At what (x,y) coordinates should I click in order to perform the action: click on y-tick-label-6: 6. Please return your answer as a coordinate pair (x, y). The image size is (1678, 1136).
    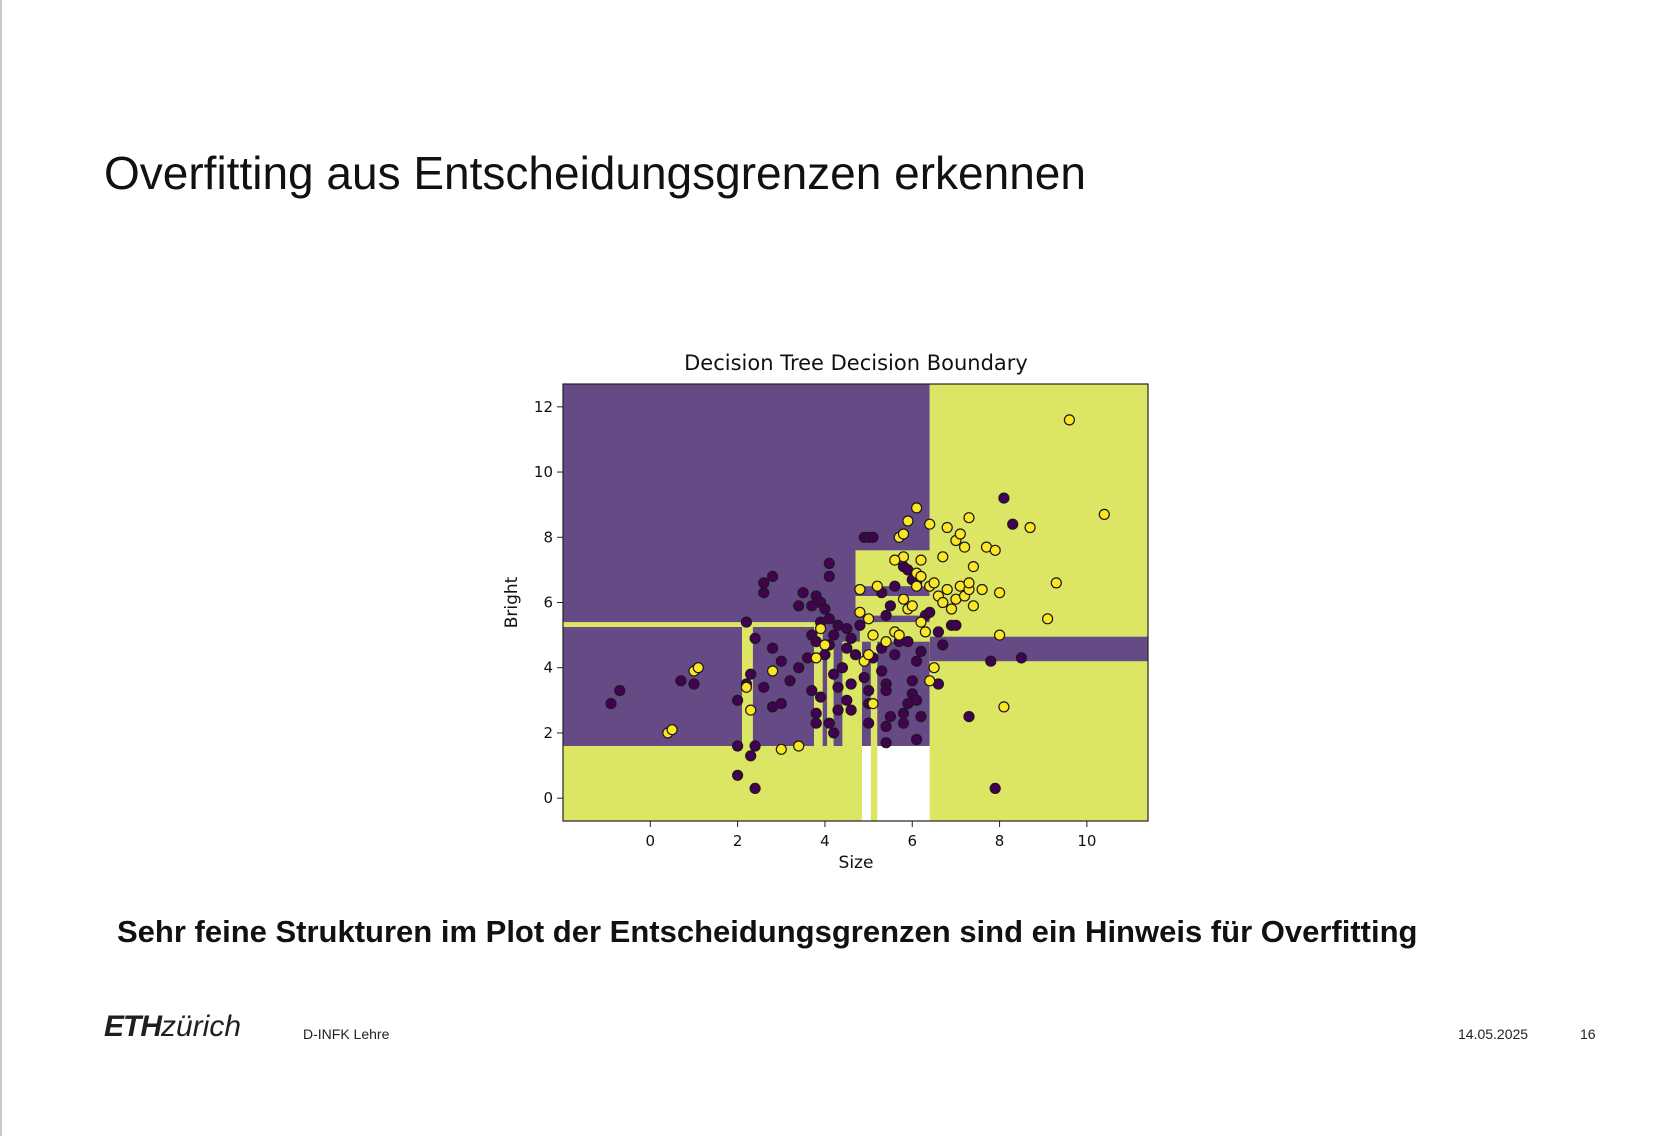
    Looking at the image, I should click on (548, 603).